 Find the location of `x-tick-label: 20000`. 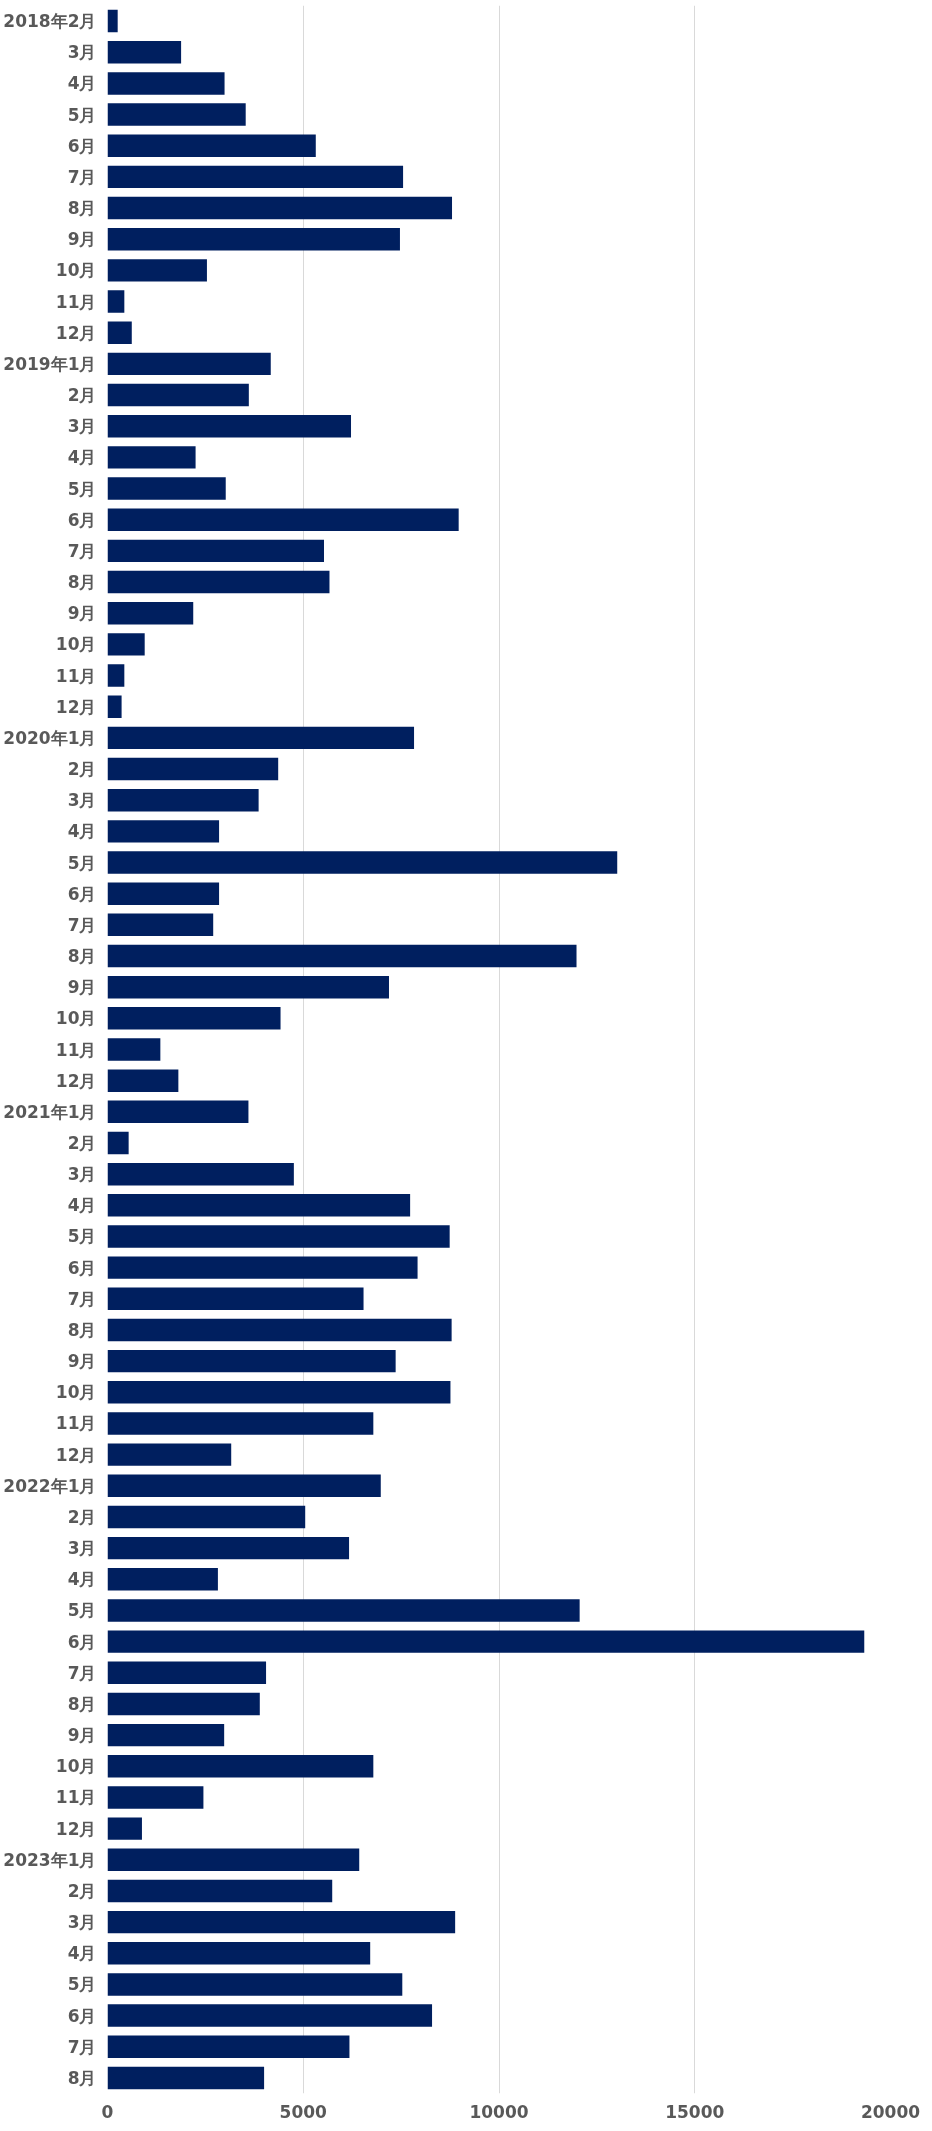

x-tick-label: 20000 is located at coordinates (890, 2111).